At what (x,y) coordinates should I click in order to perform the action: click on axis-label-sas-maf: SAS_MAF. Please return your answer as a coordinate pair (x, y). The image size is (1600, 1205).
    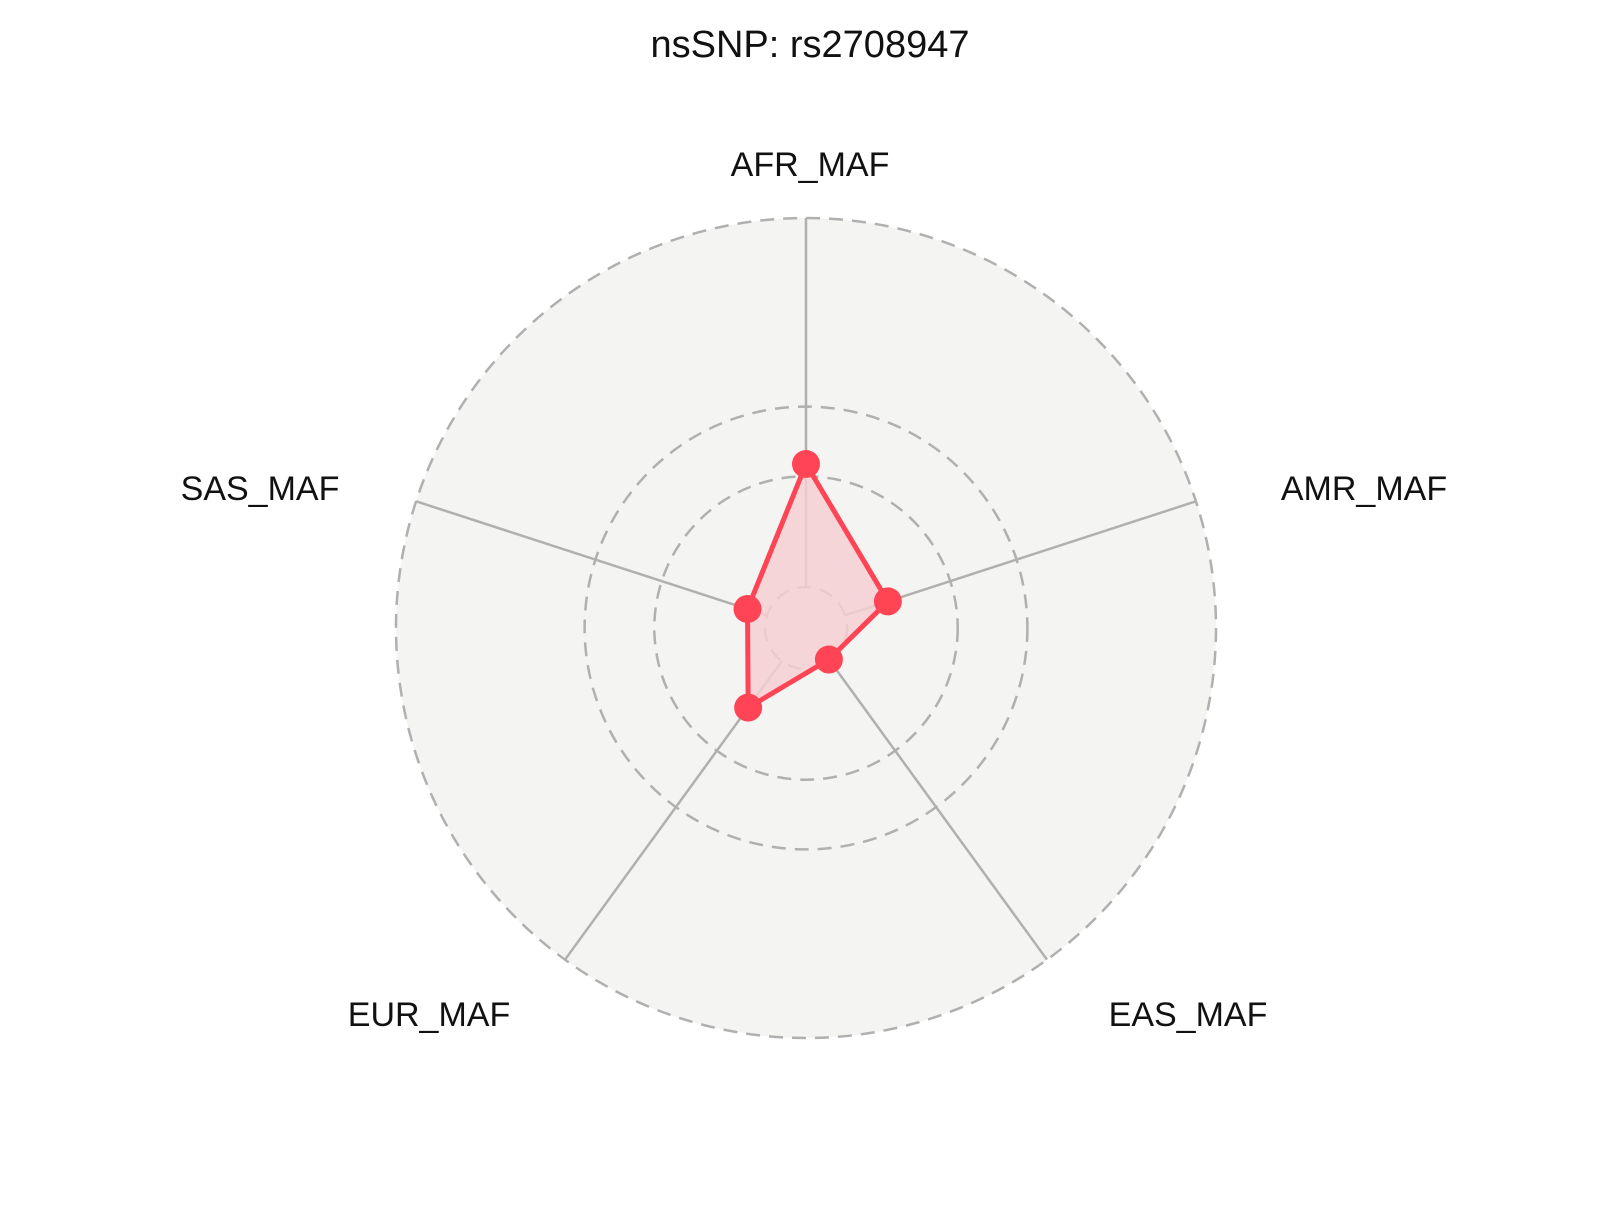
    Looking at the image, I should click on (260, 489).